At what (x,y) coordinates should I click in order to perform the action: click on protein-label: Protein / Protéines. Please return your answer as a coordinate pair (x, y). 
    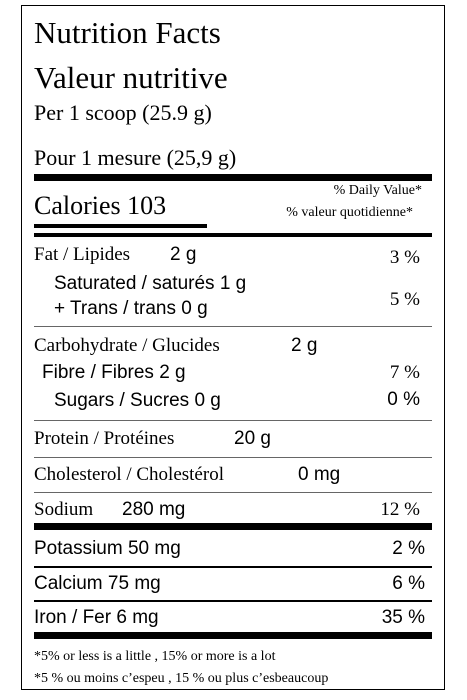
    Looking at the image, I should click on (104, 438).